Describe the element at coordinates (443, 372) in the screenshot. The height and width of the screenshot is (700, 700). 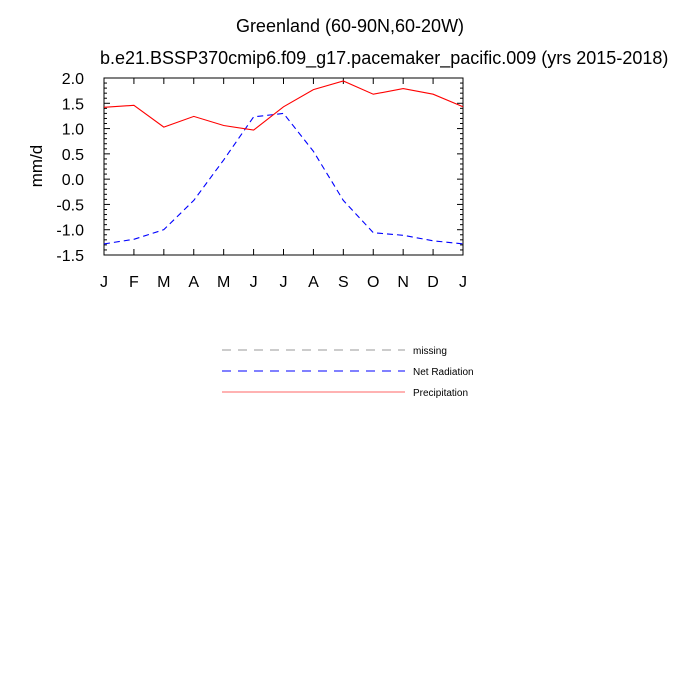
I see `legend-label: Net Radiation` at that location.